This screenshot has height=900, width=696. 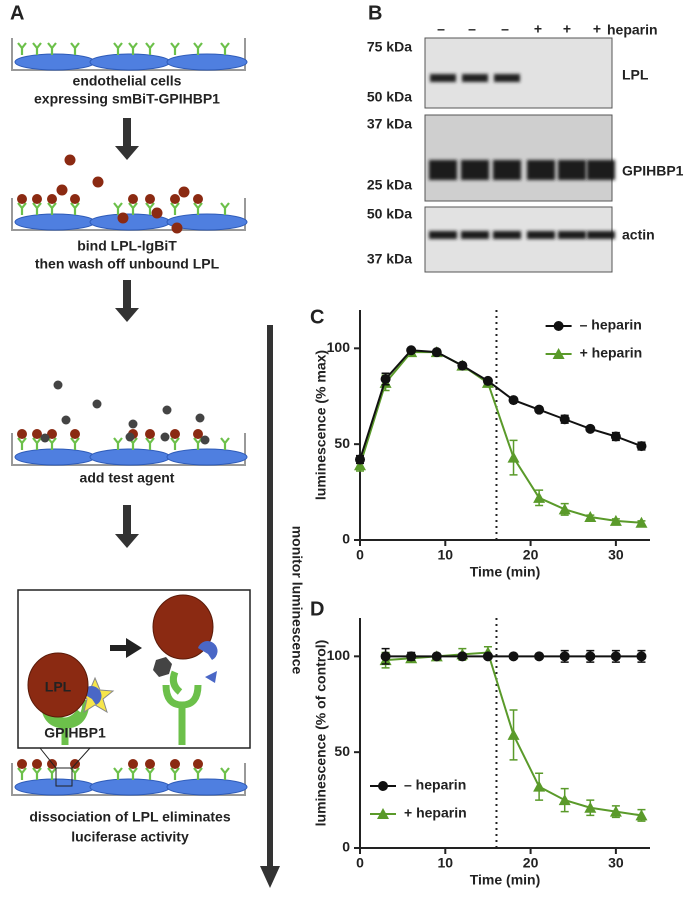 What do you see at coordinates (211, 677) in the screenshot?
I see `smbit` at bounding box center [211, 677].